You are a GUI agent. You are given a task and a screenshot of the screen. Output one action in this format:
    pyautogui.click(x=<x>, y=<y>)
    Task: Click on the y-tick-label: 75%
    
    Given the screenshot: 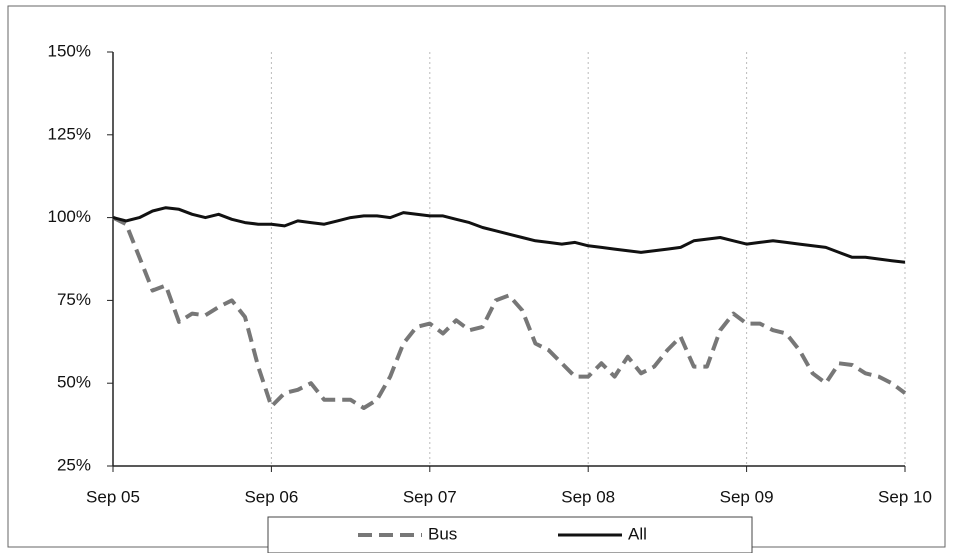 What is the action you would take?
    pyautogui.click(x=74, y=299)
    